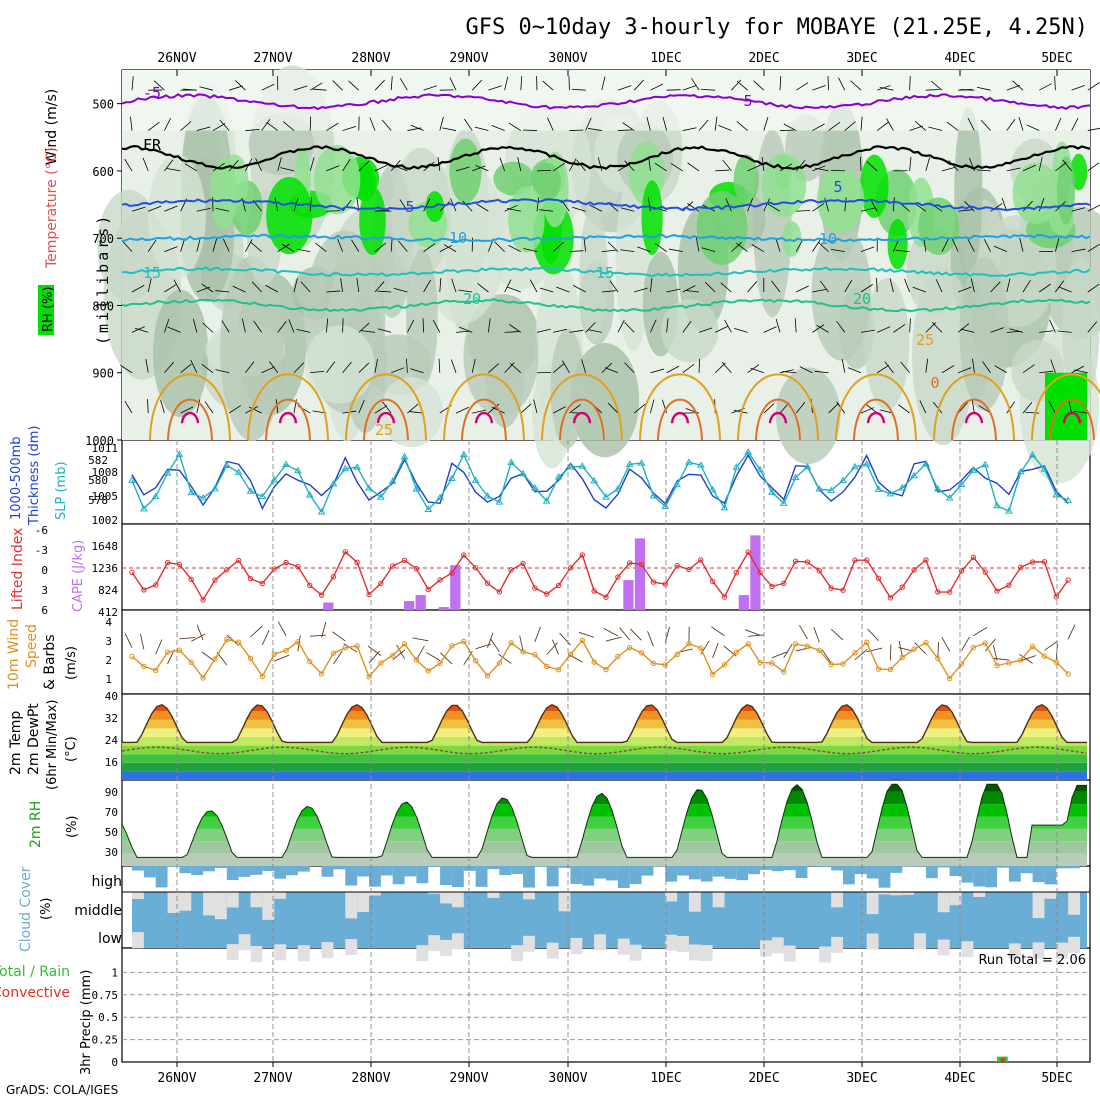 Image resolution: width=1100 pixels, height=1100 pixels. I want to click on precip-tick-label: 0.5, so click(108, 1017).